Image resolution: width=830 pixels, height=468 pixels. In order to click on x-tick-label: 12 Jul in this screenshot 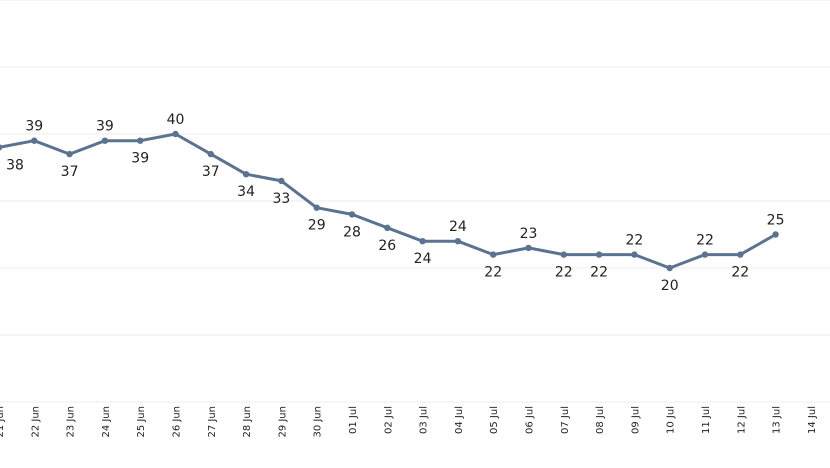, I will do `click(741, 420)`.